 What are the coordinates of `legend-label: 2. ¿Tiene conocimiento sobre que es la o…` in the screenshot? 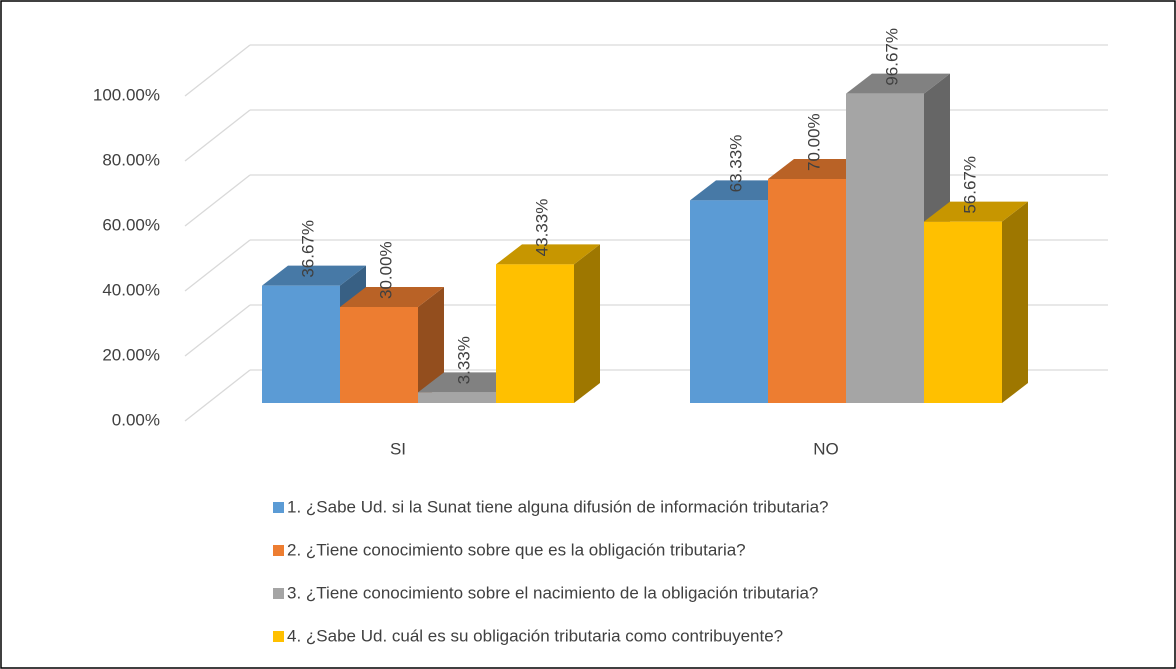 It's located at (516, 549).